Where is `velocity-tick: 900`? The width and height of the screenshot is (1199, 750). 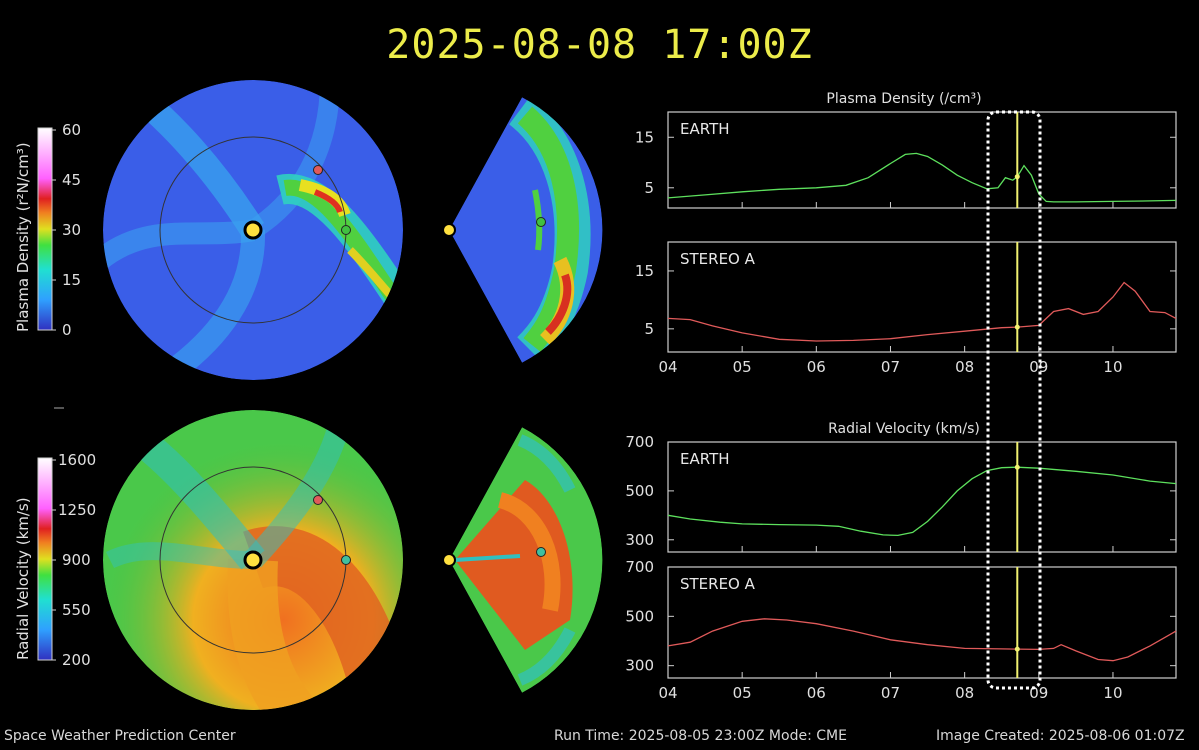 velocity-tick: 900 is located at coordinates (76, 560).